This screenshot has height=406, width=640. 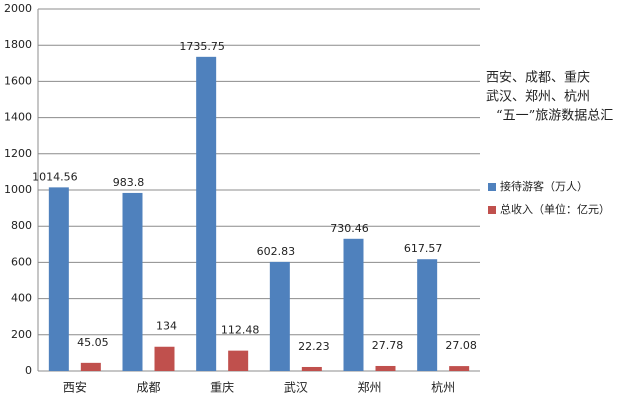 What do you see at coordinates (75, 387) in the screenshot?
I see `x-tick-label: 西安` at bounding box center [75, 387].